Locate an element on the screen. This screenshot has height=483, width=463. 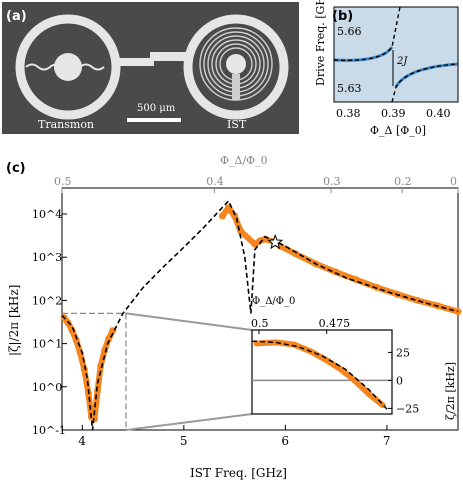
panel-b-frame is located at coordinates (396, 54).